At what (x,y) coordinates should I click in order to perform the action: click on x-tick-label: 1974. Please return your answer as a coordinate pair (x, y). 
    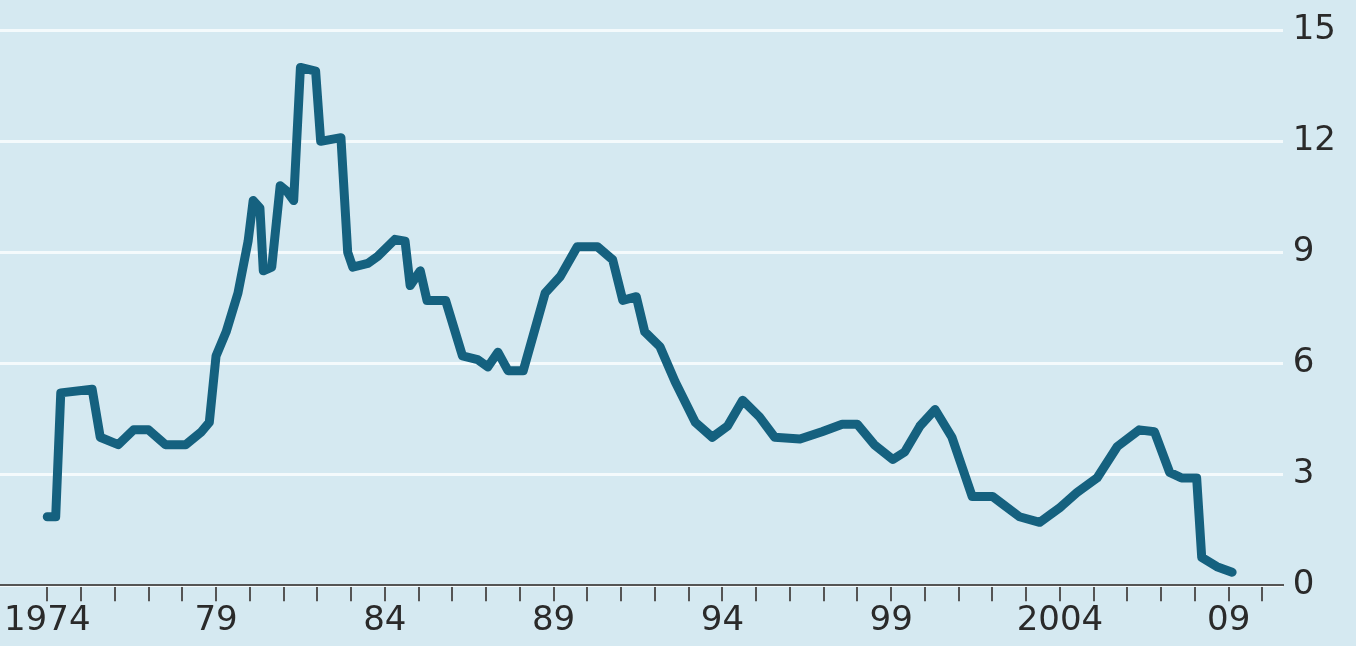
    Looking at the image, I should click on (47, 618).